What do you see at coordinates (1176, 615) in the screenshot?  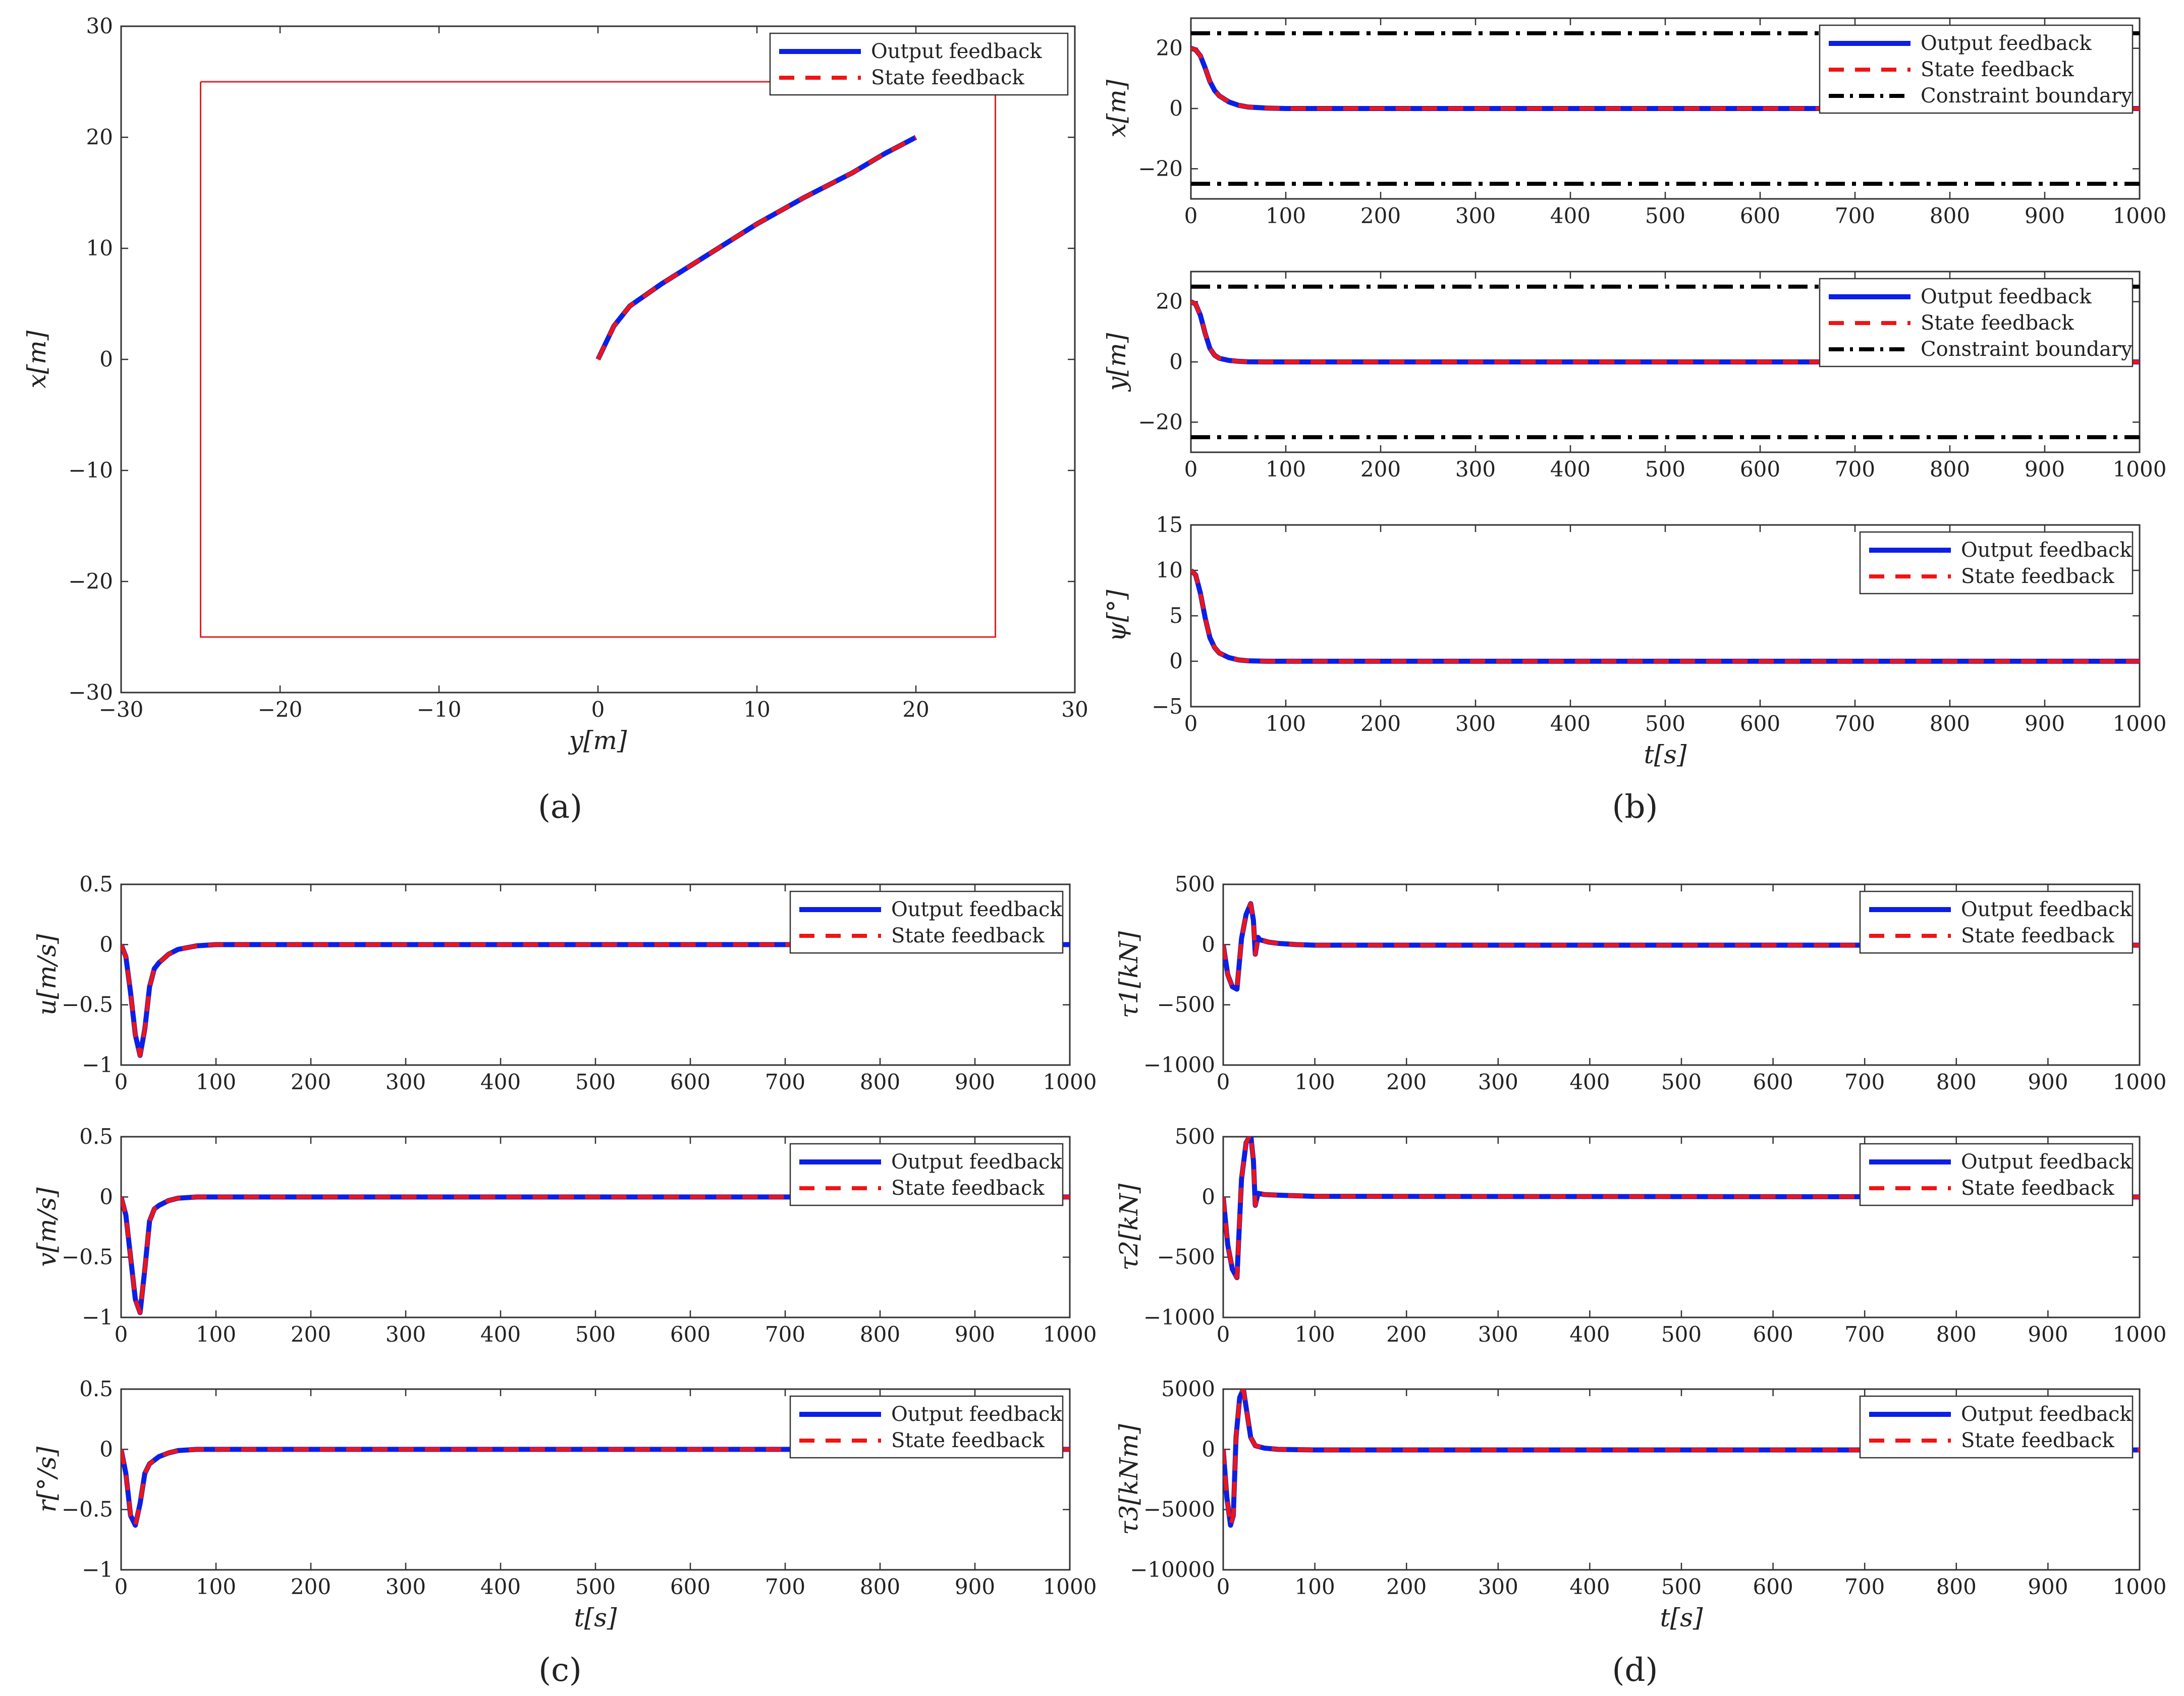 I see `y-tick-label: 5` at bounding box center [1176, 615].